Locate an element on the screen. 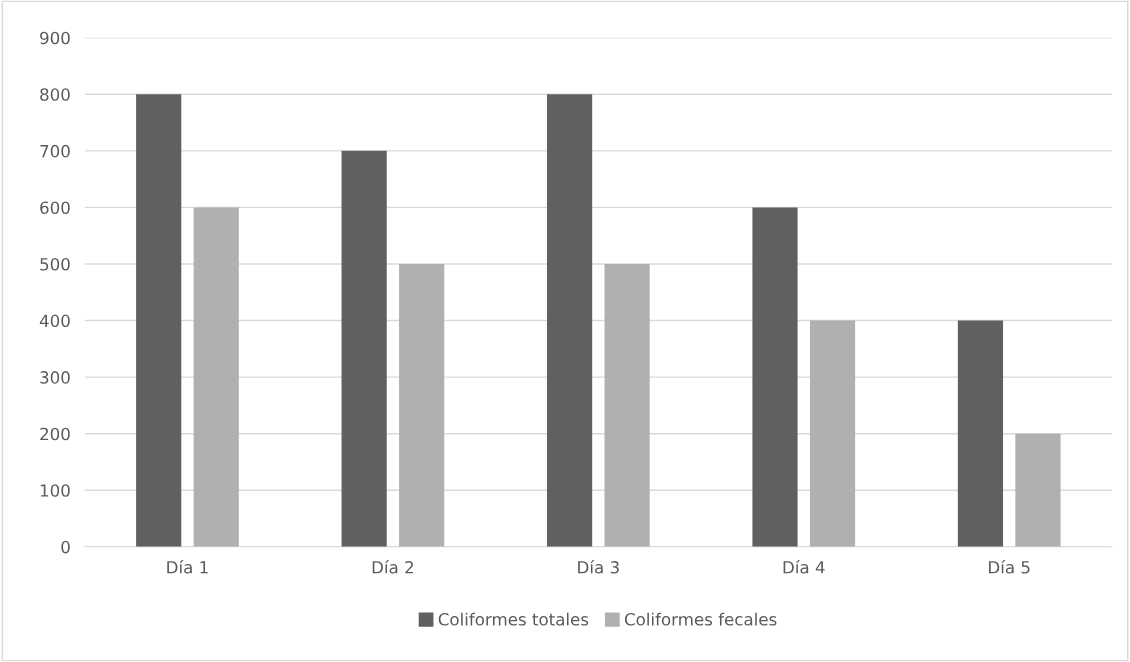  y-tick-label: 500 is located at coordinates (55, 264).